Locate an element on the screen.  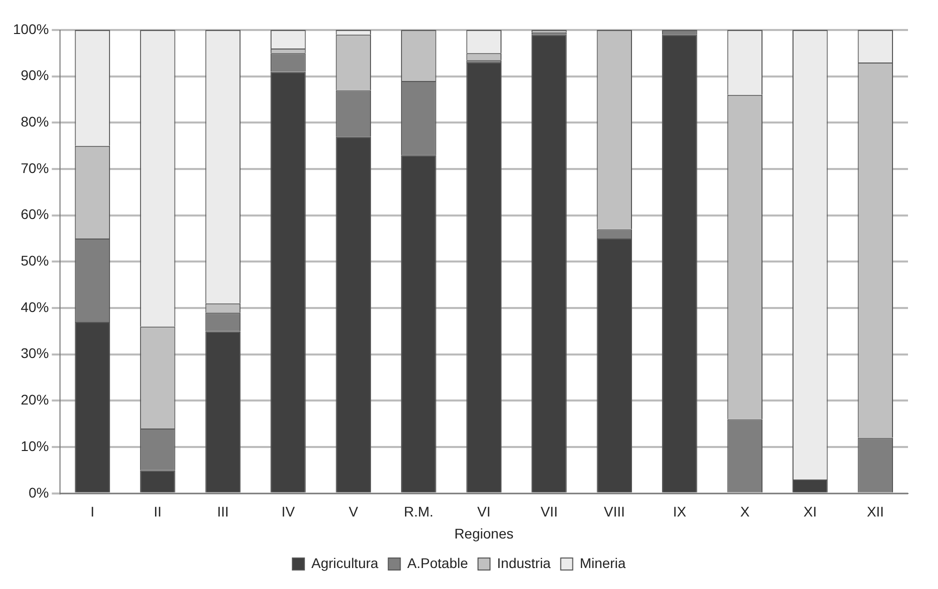
y-tick-label: 70% is located at coordinates (34, 168).